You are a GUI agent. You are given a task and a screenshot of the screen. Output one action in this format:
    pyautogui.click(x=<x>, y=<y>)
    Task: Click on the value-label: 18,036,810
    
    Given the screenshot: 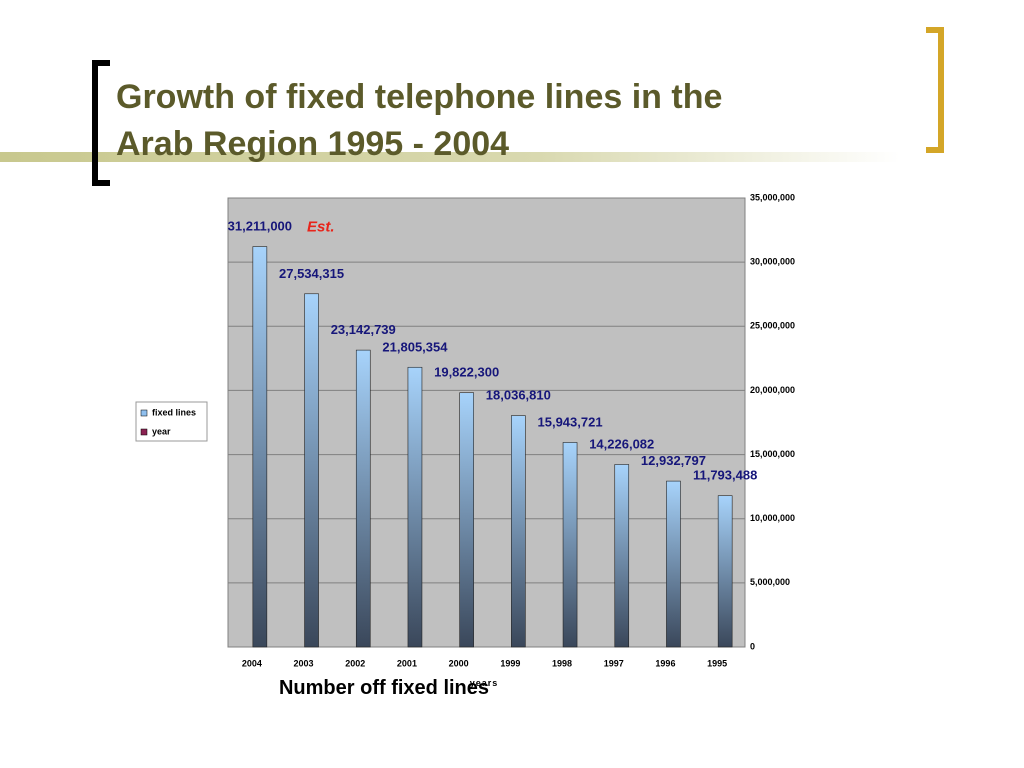 What is the action you would take?
    pyautogui.click(x=518, y=395)
    